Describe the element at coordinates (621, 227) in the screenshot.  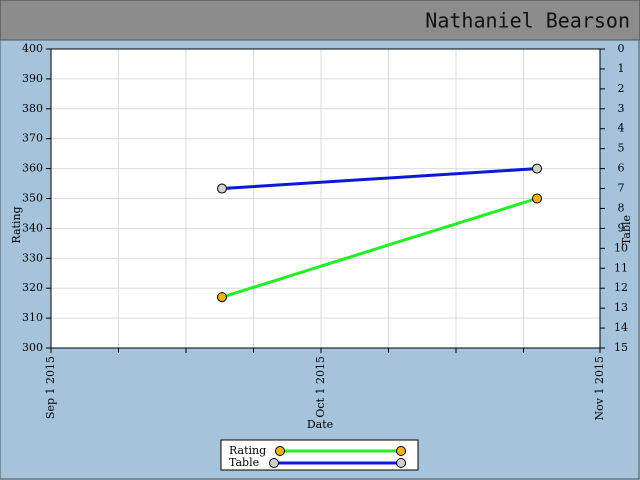
I see `y2-tick-label: 9` at that location.